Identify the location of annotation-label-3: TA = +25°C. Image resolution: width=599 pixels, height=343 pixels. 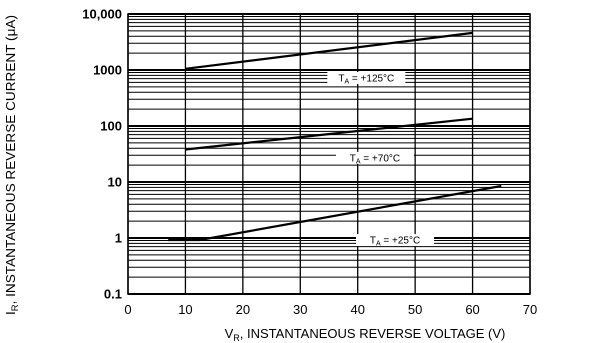
(395, 242).